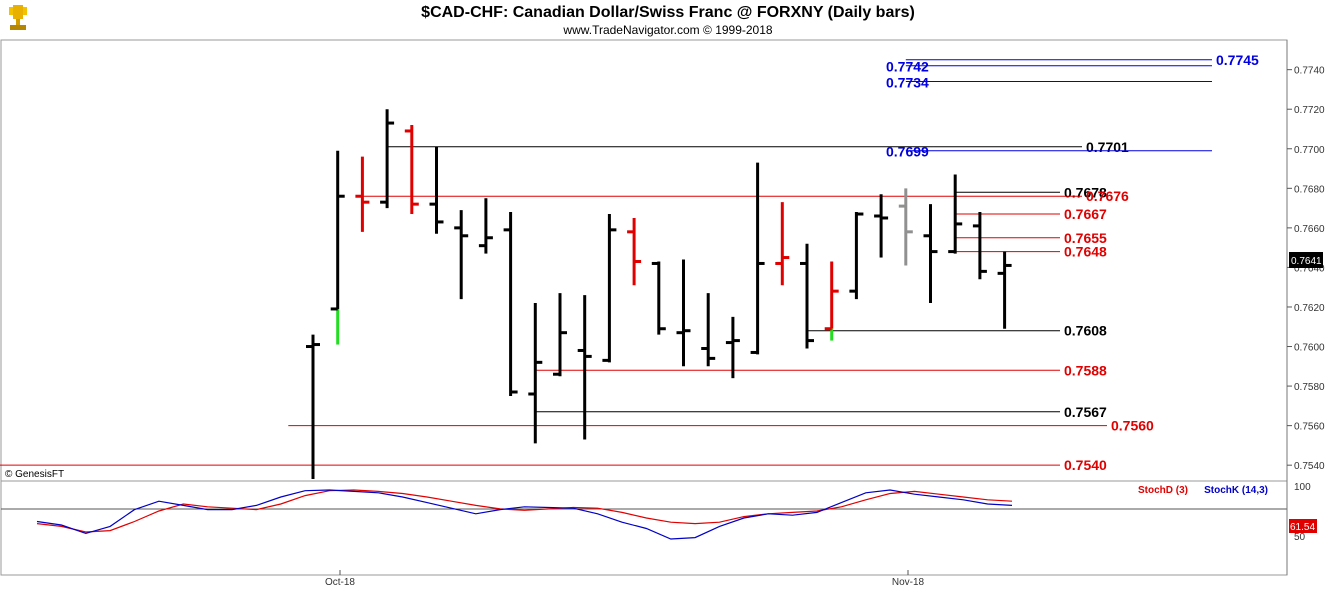 This screenshot has width=1336, height=591. What do you see at coordinates (1107, 196) in the screenshot?
I see `level-label: 0.7676` at bounding box center [1107, 196].